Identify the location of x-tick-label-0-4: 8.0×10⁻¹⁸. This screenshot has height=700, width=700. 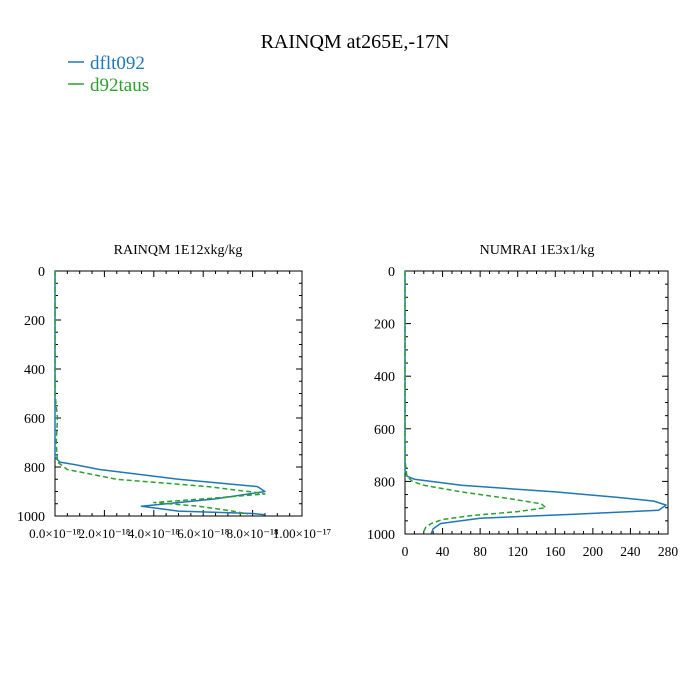
(253, 533).